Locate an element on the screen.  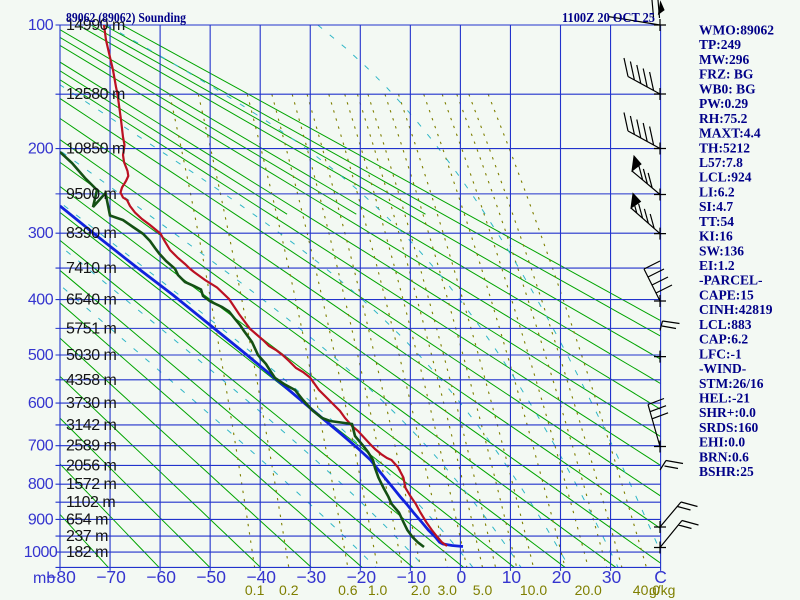
svg-text: 20 is located at coordinates (562, 577).